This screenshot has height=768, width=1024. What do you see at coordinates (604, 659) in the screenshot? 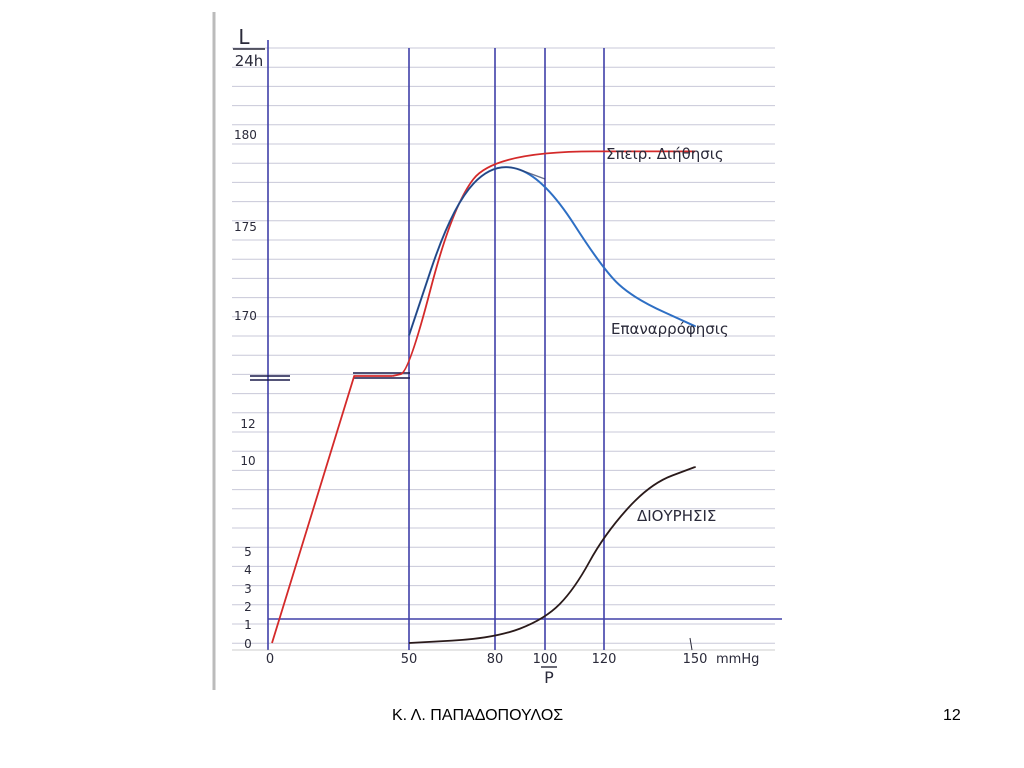
I see `x-tick-label: 120` at bounding box center [604, 659].